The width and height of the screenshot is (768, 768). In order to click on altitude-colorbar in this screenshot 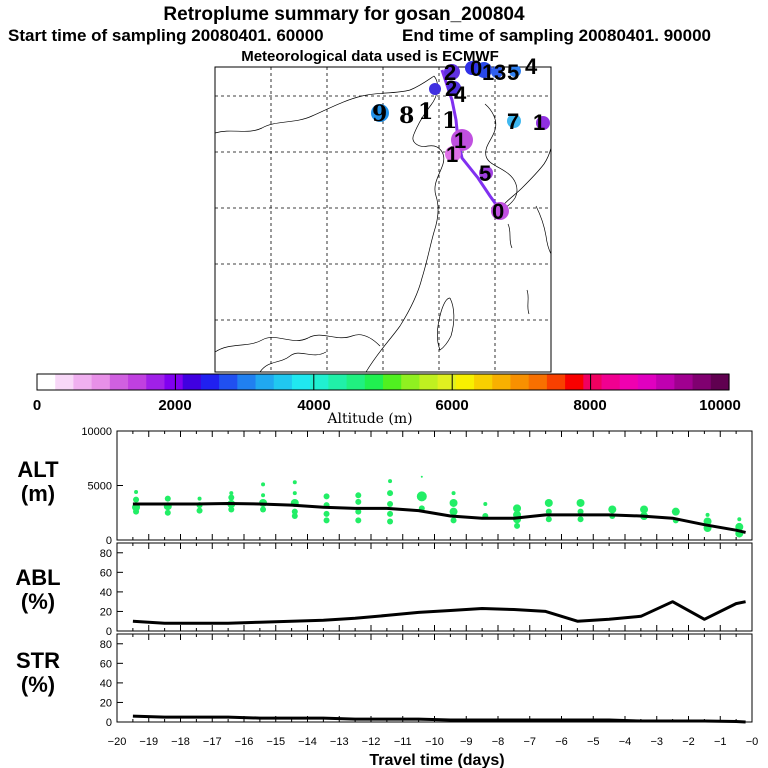, I will do `click(383, 382)`.